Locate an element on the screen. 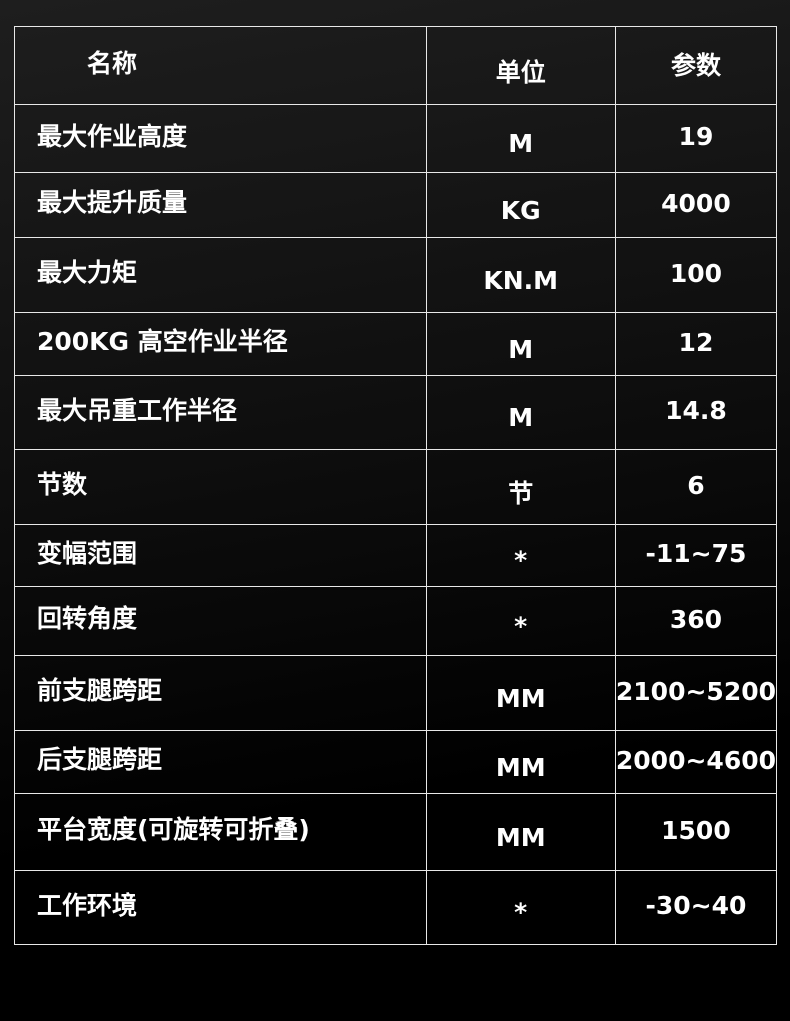  cell-param: 2100~5200 is located at coordinates (696, 693).